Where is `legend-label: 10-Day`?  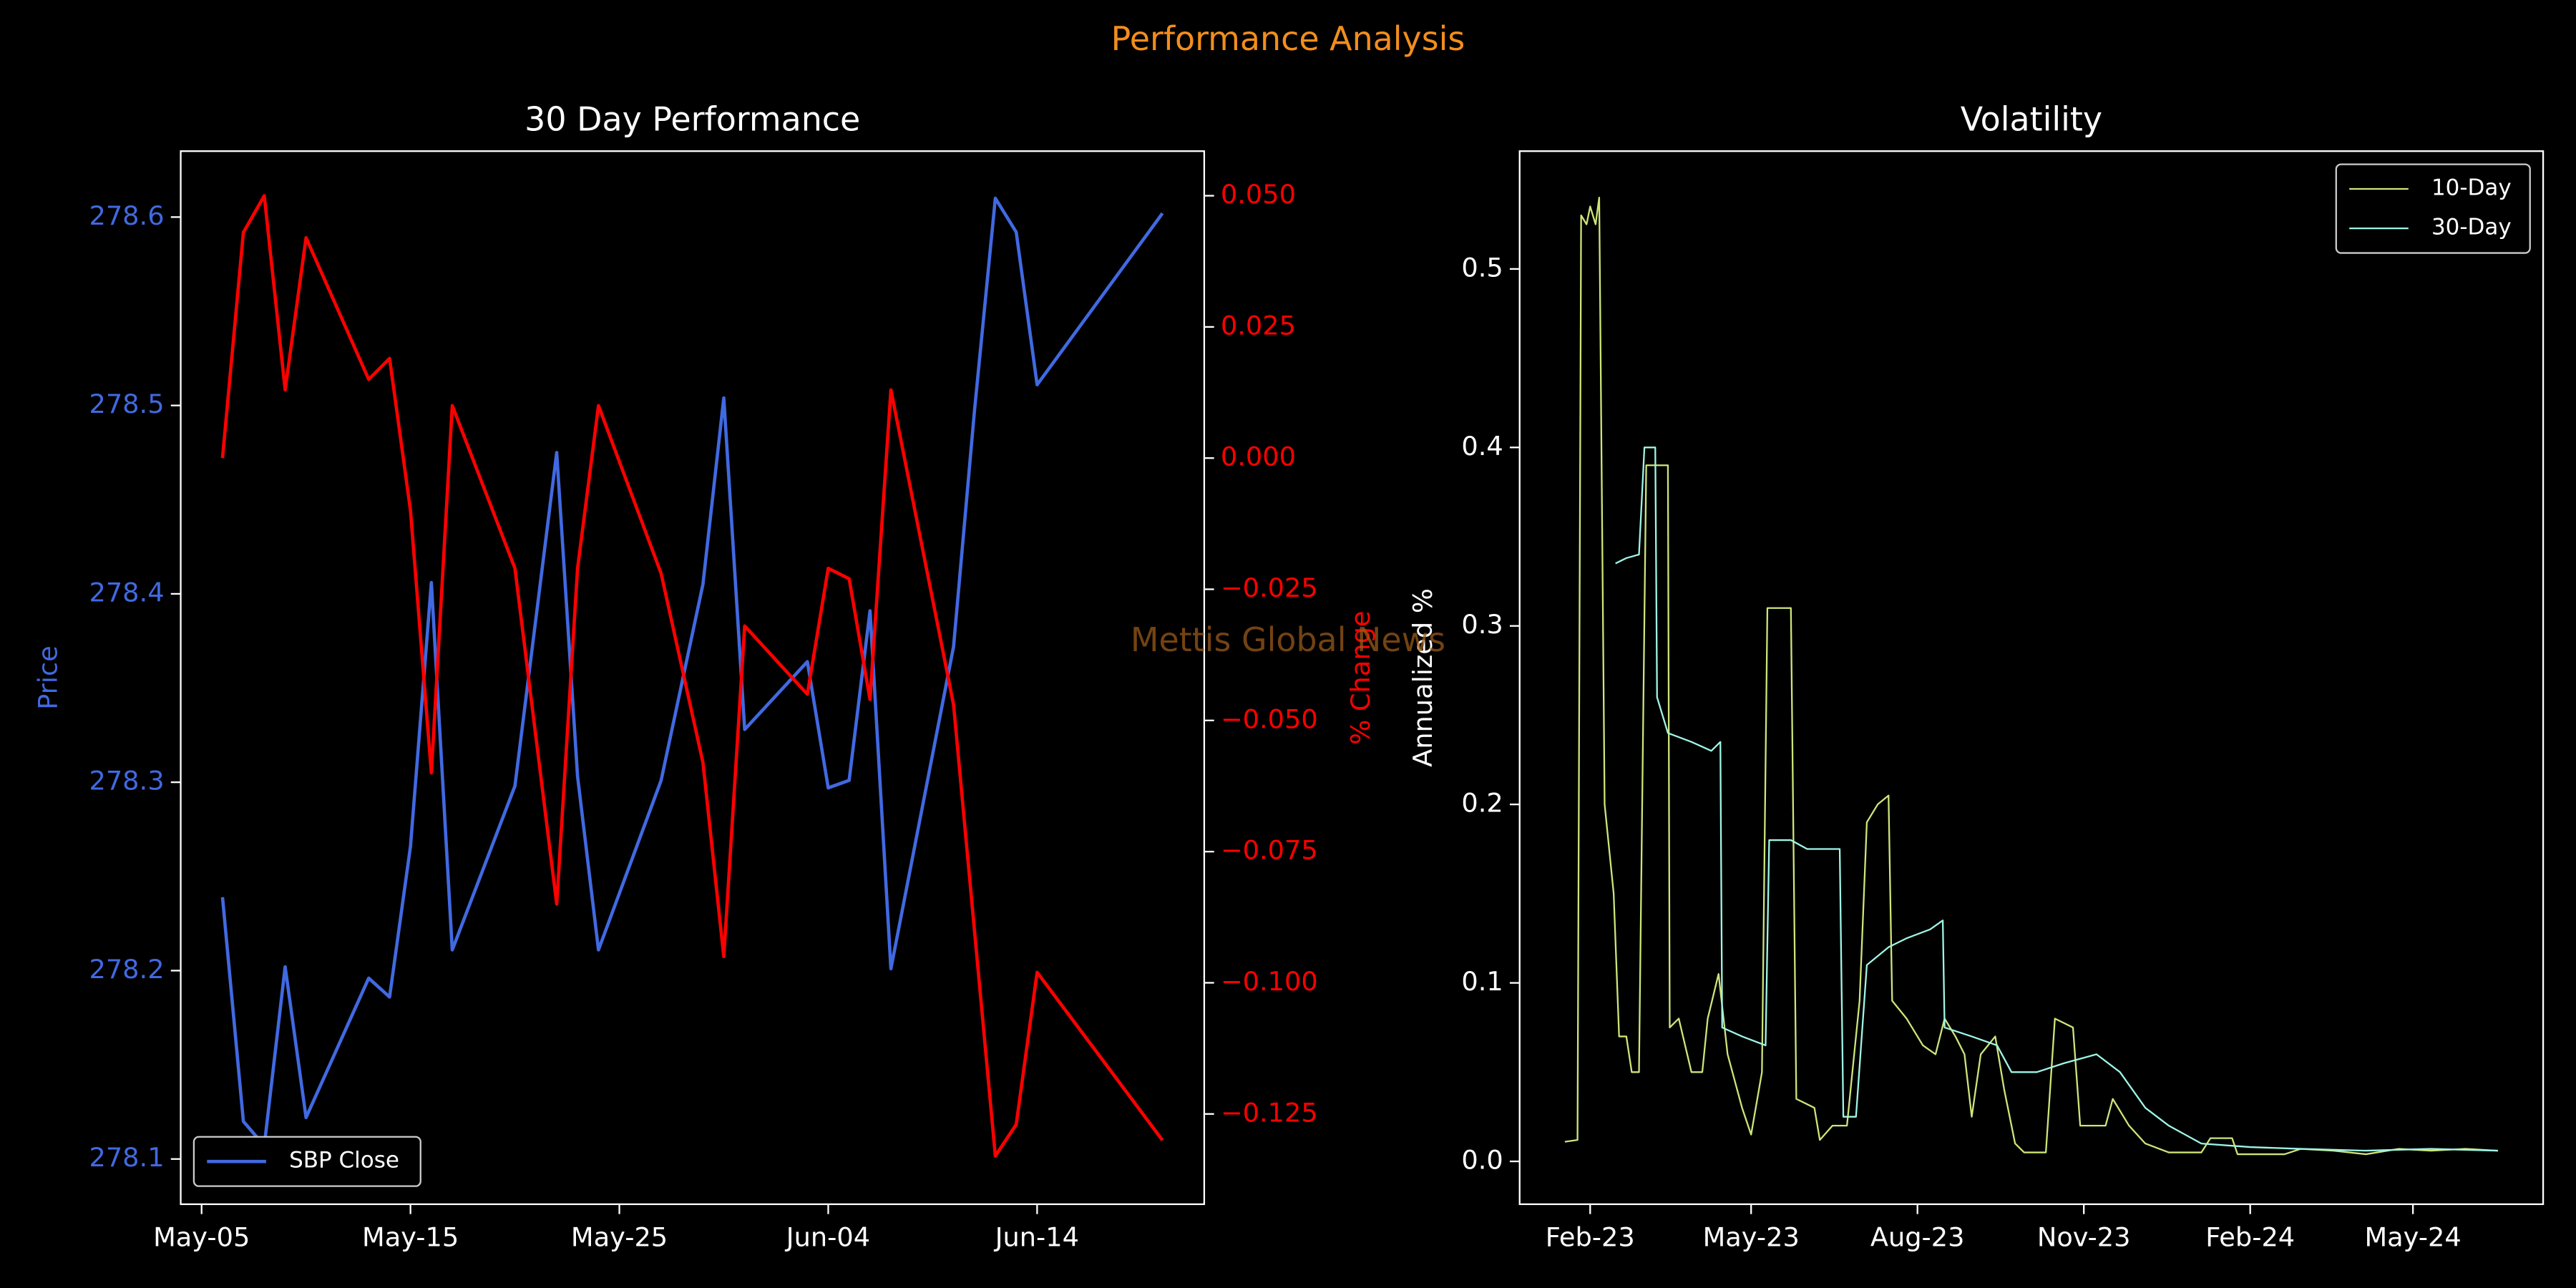 legend-label: 10-Day is located at coordinates (2471, 188).